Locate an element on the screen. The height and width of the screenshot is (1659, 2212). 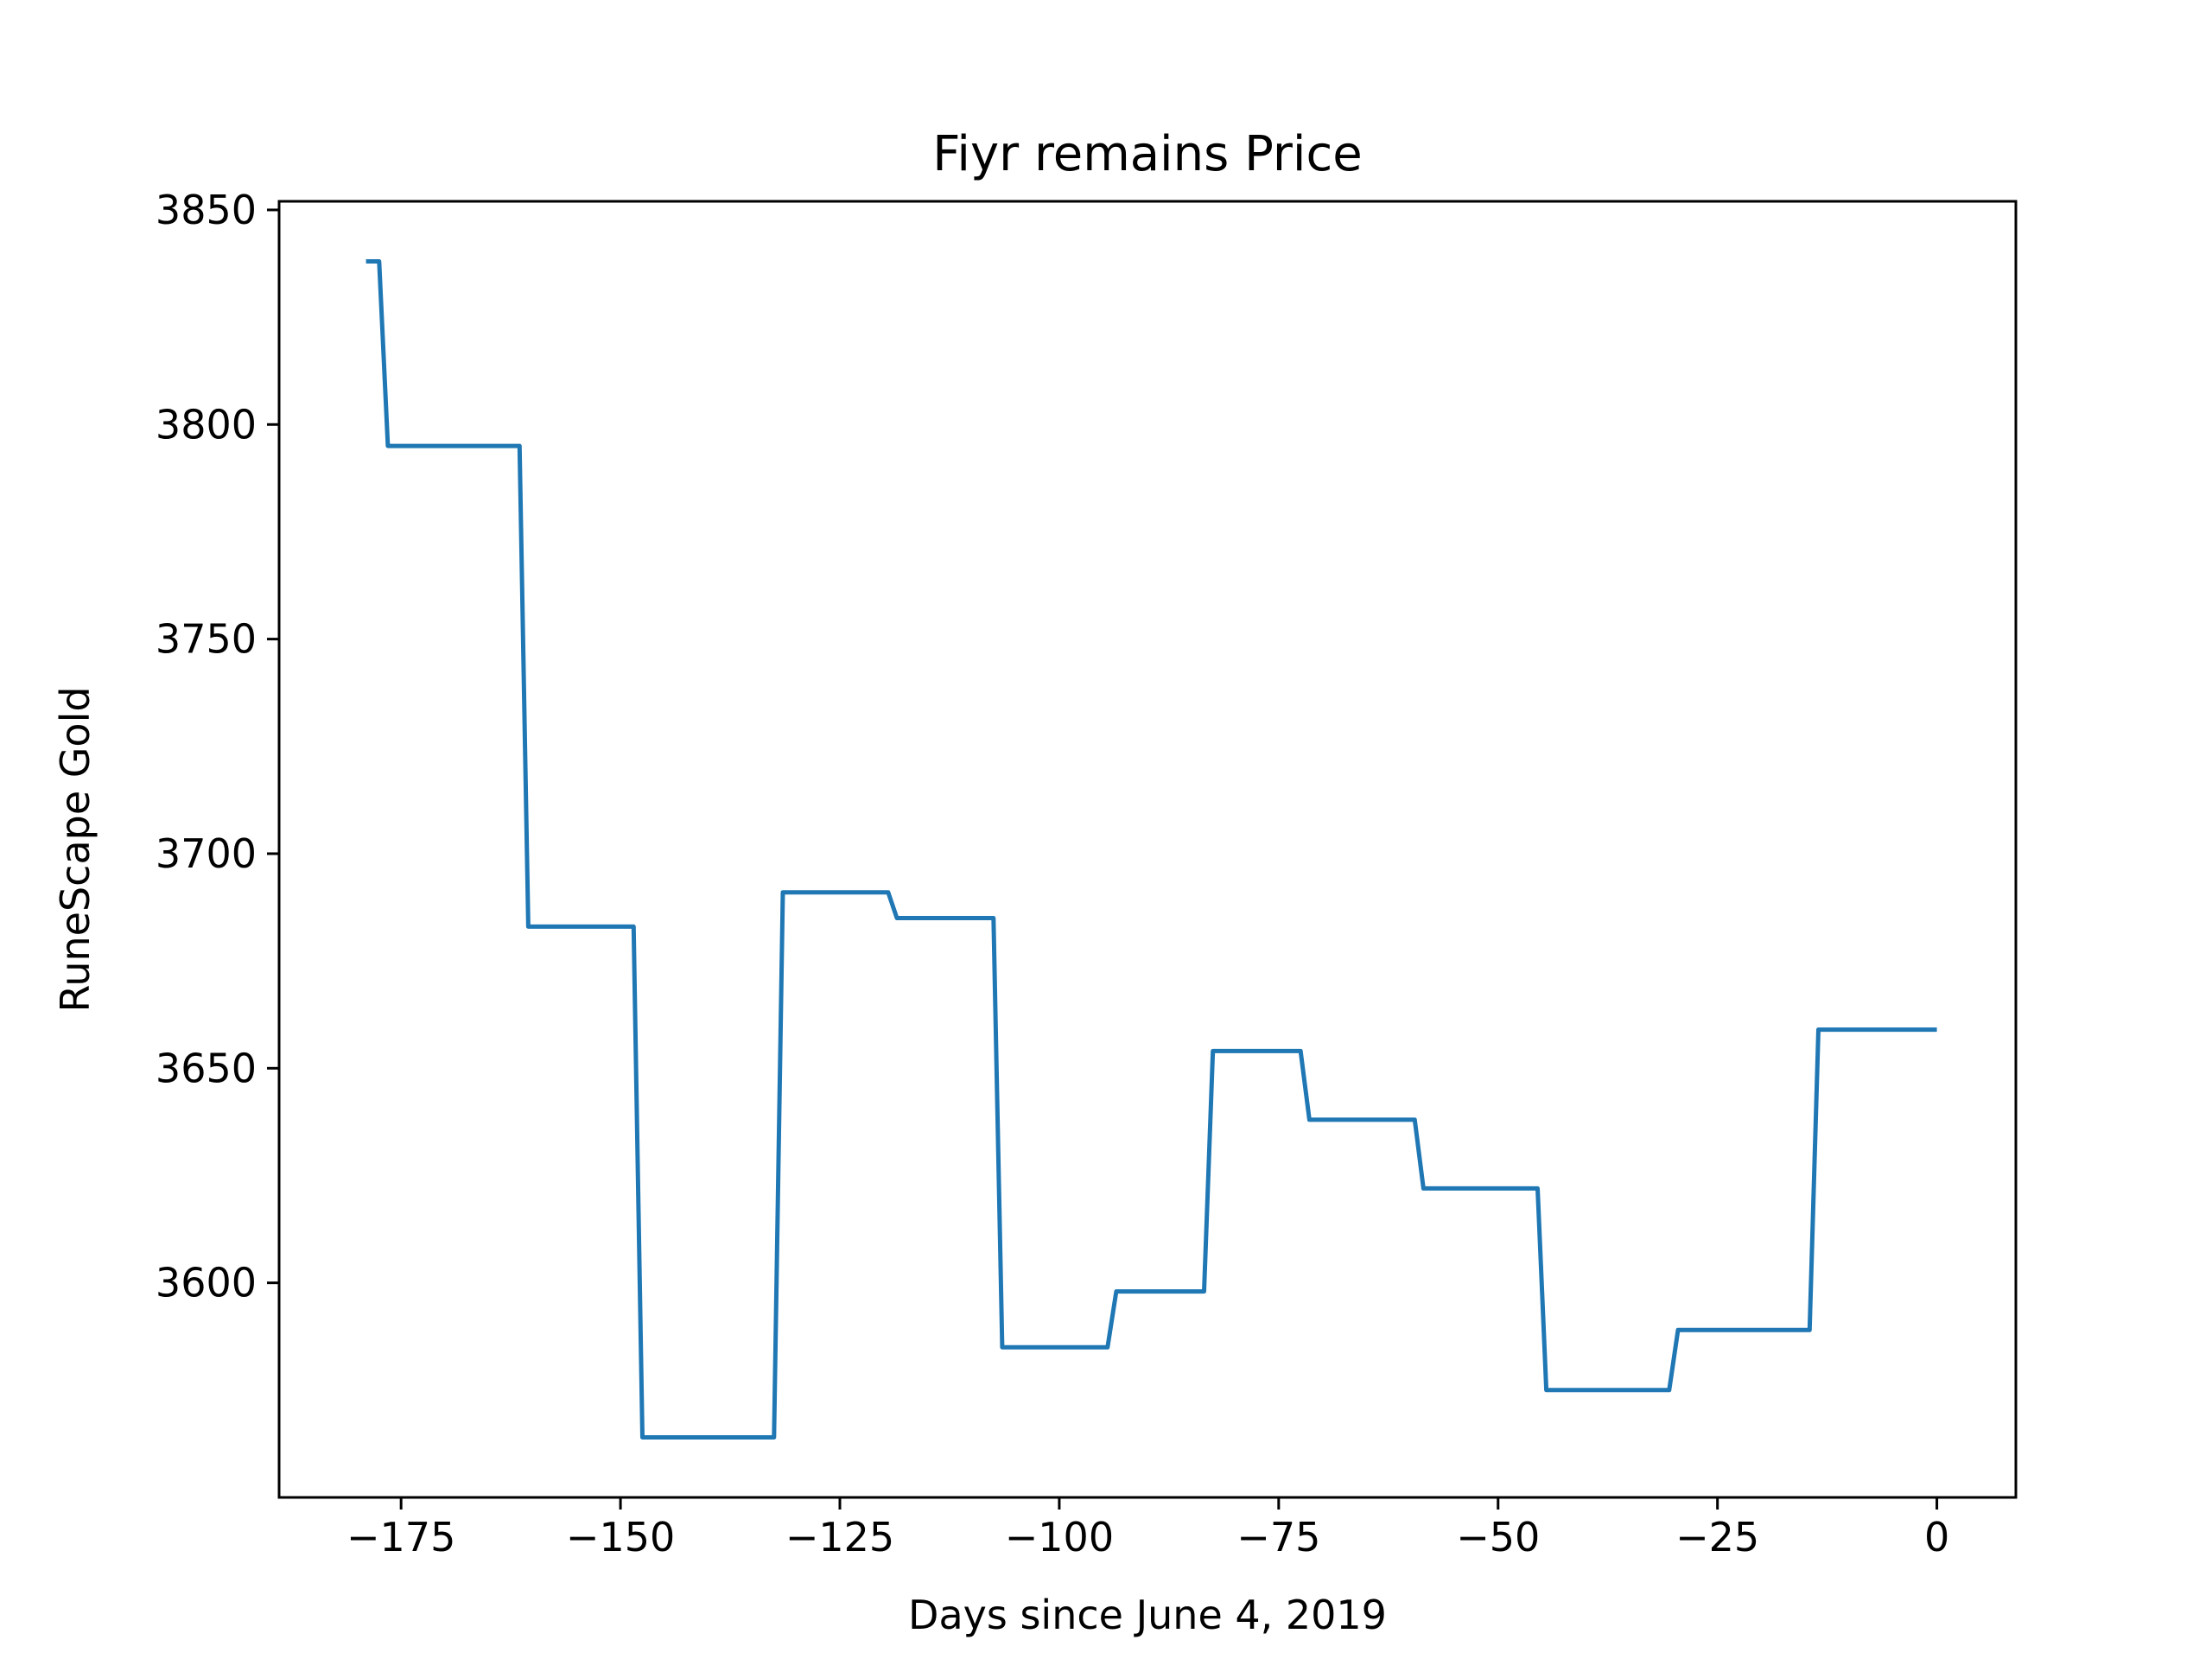
y-tick-label: 3600 is located at coordinates (206, 1283).